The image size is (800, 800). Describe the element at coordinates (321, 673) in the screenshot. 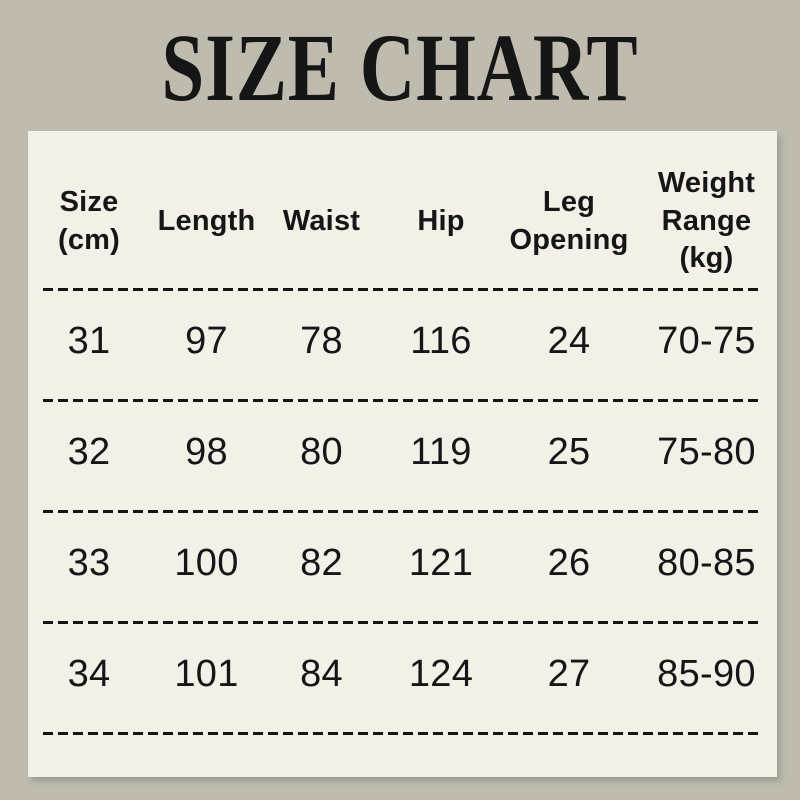

I see `table-cell: 84` at that location.